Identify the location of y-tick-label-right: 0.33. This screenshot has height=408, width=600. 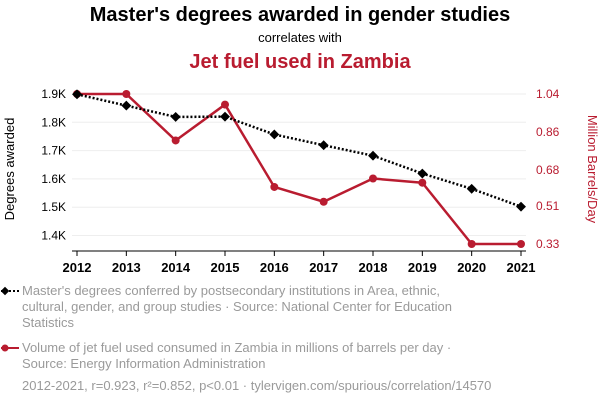
(548, 244).